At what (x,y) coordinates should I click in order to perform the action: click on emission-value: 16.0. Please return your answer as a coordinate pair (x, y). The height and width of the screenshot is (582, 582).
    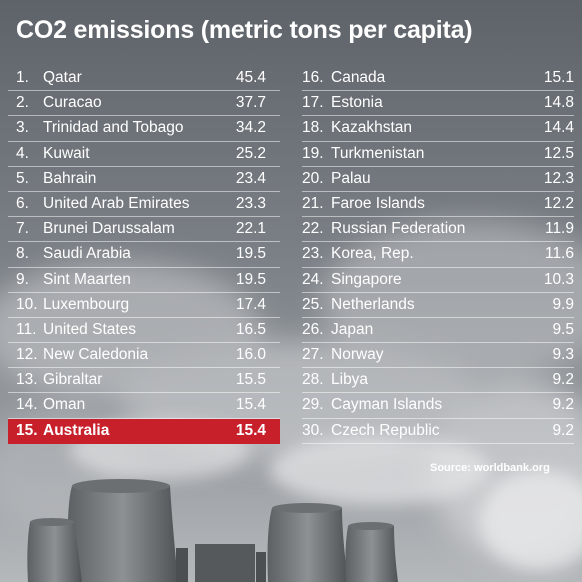
    Looking at the image, I should click on (250, 355).